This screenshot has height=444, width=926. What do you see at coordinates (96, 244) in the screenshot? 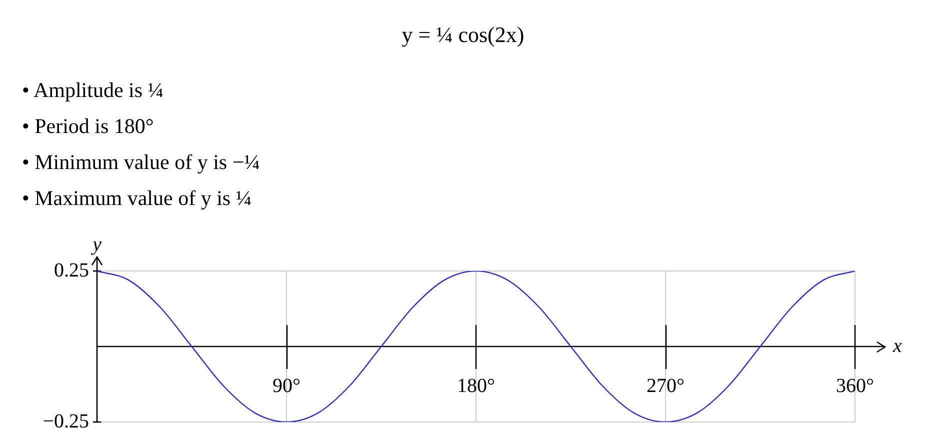
I see `y-axis-title: y` at bounding box center [96, 244].